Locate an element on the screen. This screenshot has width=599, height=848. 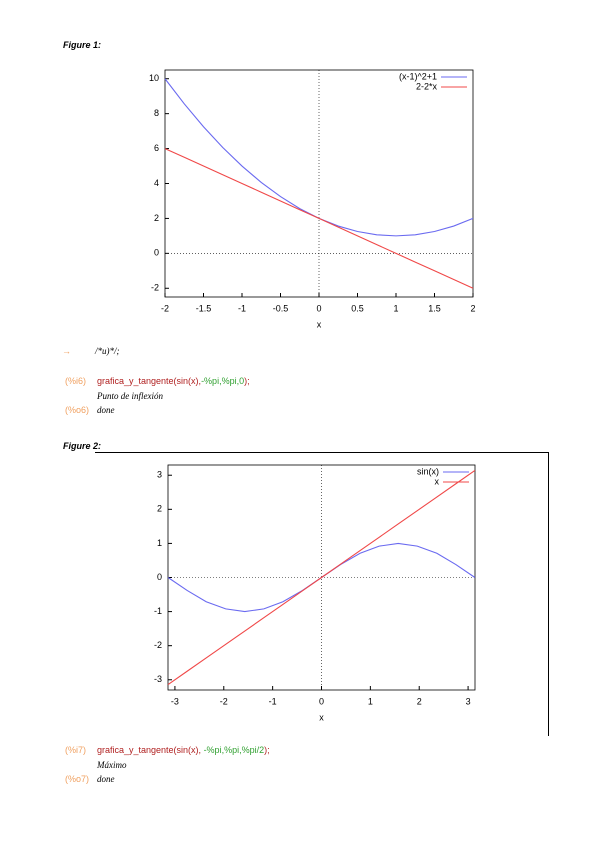
y-tick-label: 10 is located at coordinates (154, 78).